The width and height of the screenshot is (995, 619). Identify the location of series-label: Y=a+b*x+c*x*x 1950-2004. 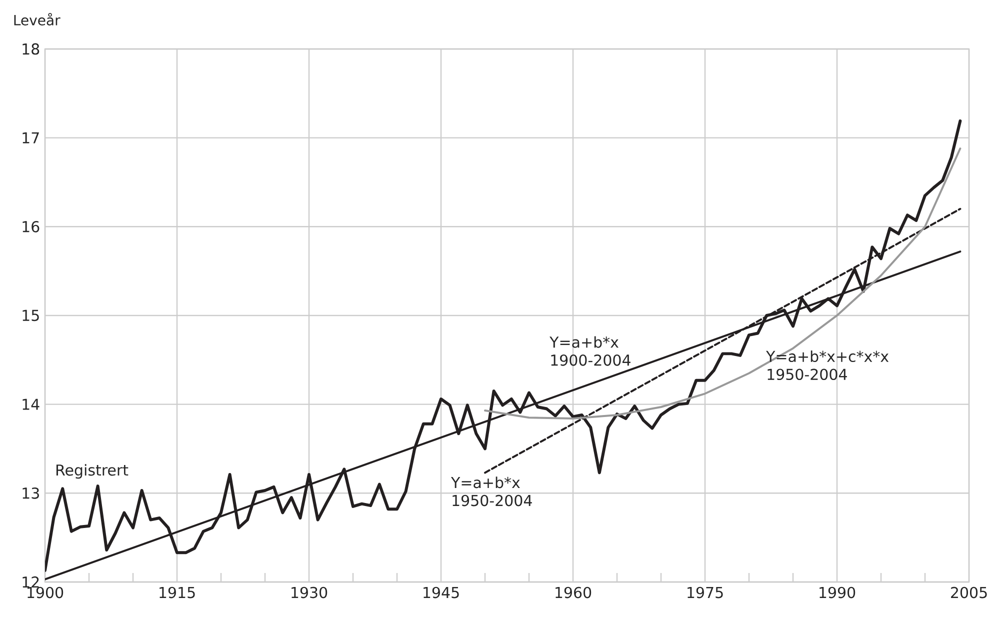
(827, 365).